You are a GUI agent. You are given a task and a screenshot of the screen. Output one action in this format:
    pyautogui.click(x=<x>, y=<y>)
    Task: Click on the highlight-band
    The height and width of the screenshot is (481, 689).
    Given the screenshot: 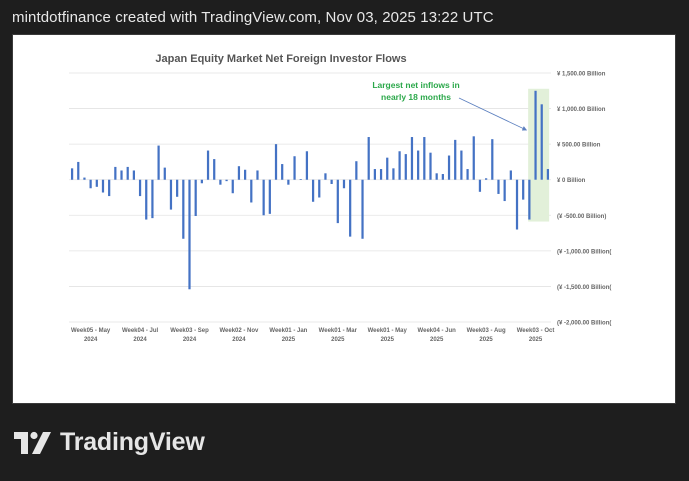 What is the action you would take?
    pyautogui.click(x=539, y=155)
    